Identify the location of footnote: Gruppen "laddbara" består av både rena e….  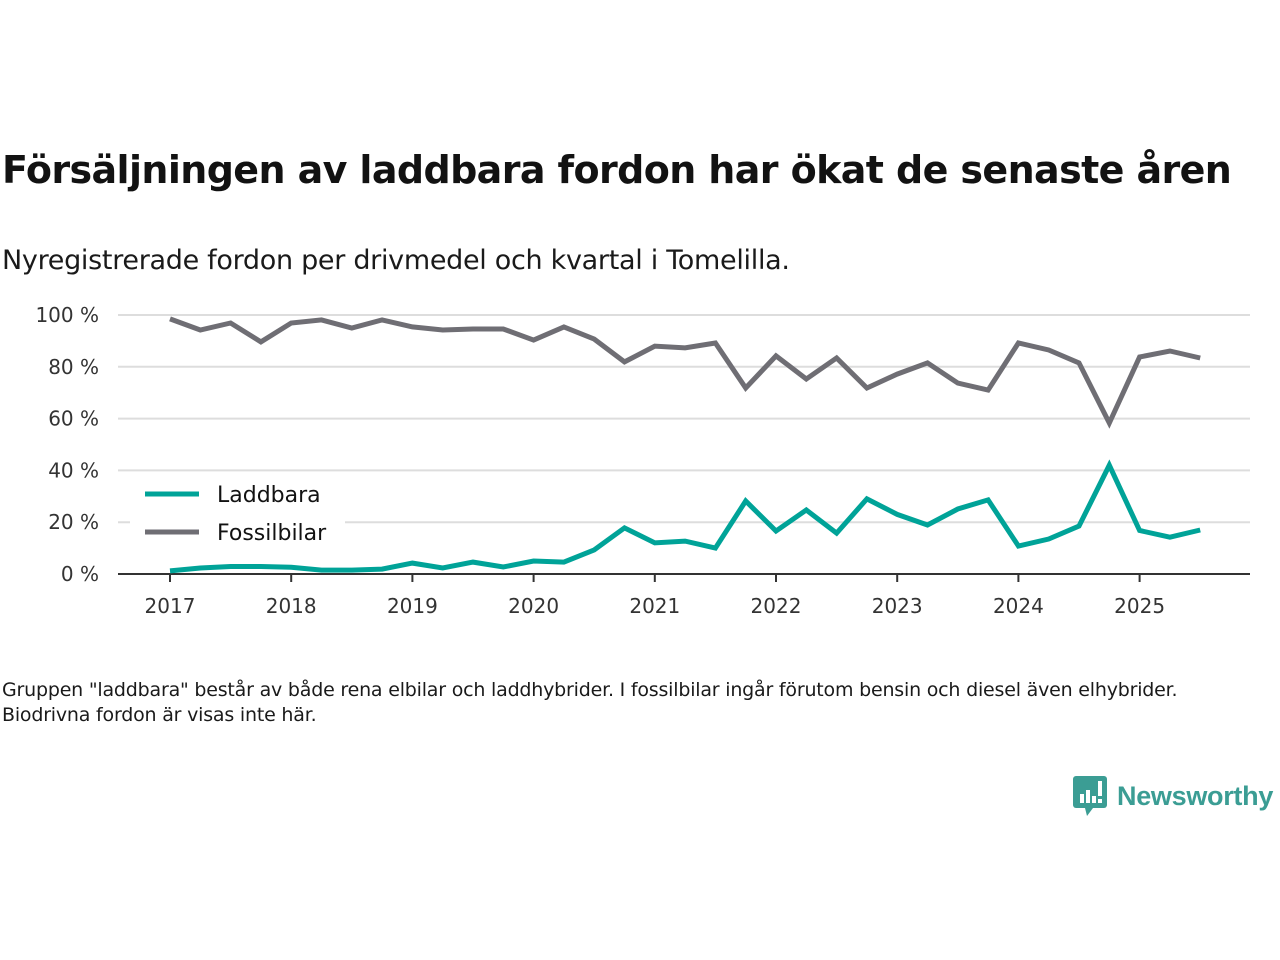
(590, 702).